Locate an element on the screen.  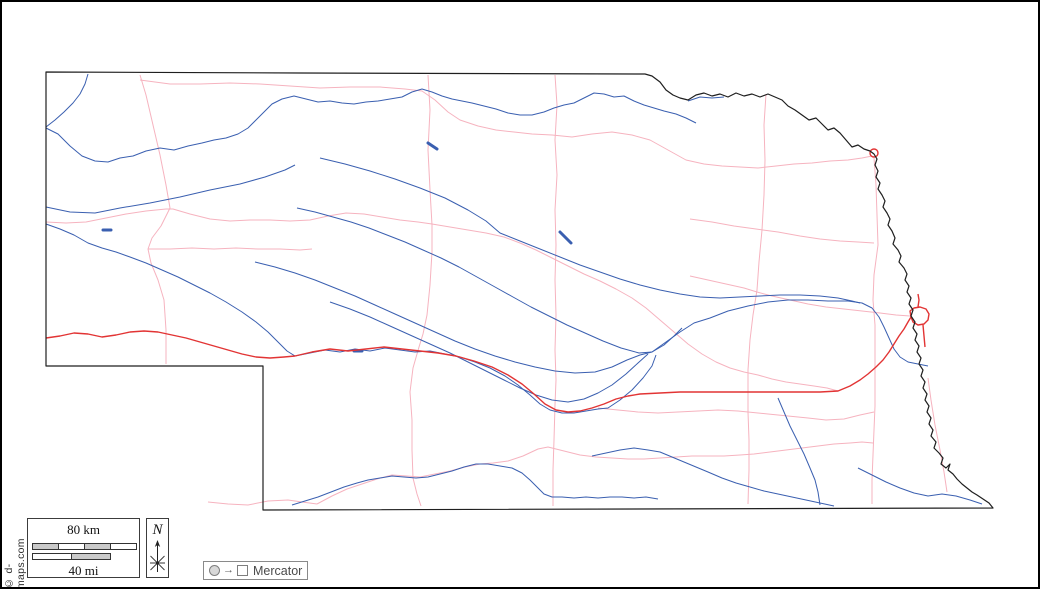
road-minor-northeast-upper is located at coordinates (782, 231).